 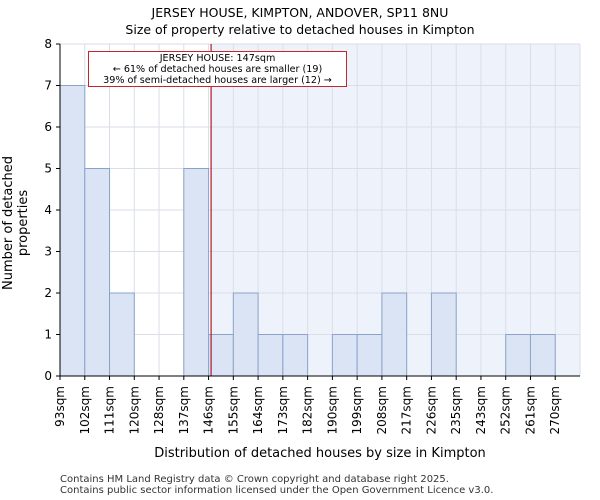 I want to click on chart-title: JERSEY HOUSE, KIMPTON, ANDOVER, SP11 8NU, so click(x=300, y=12).